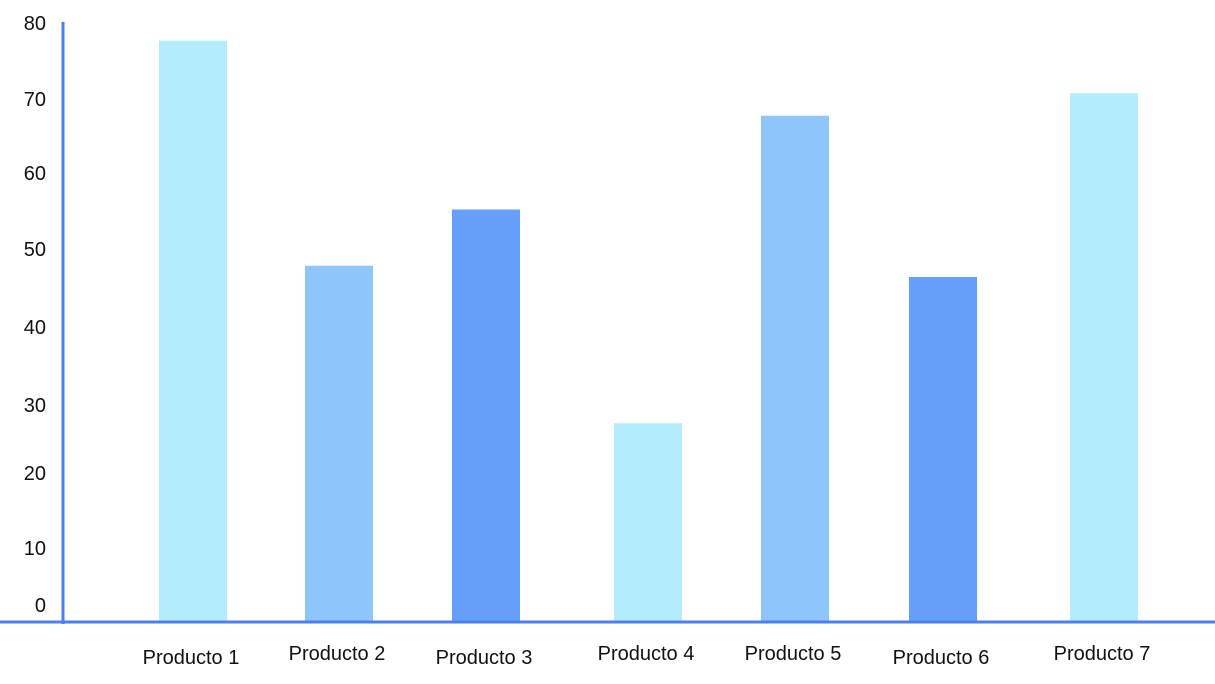  Describe the element at coordinates (484, 658) in the screenshot. I see `x-category-label-3: Producto 3` at that location.